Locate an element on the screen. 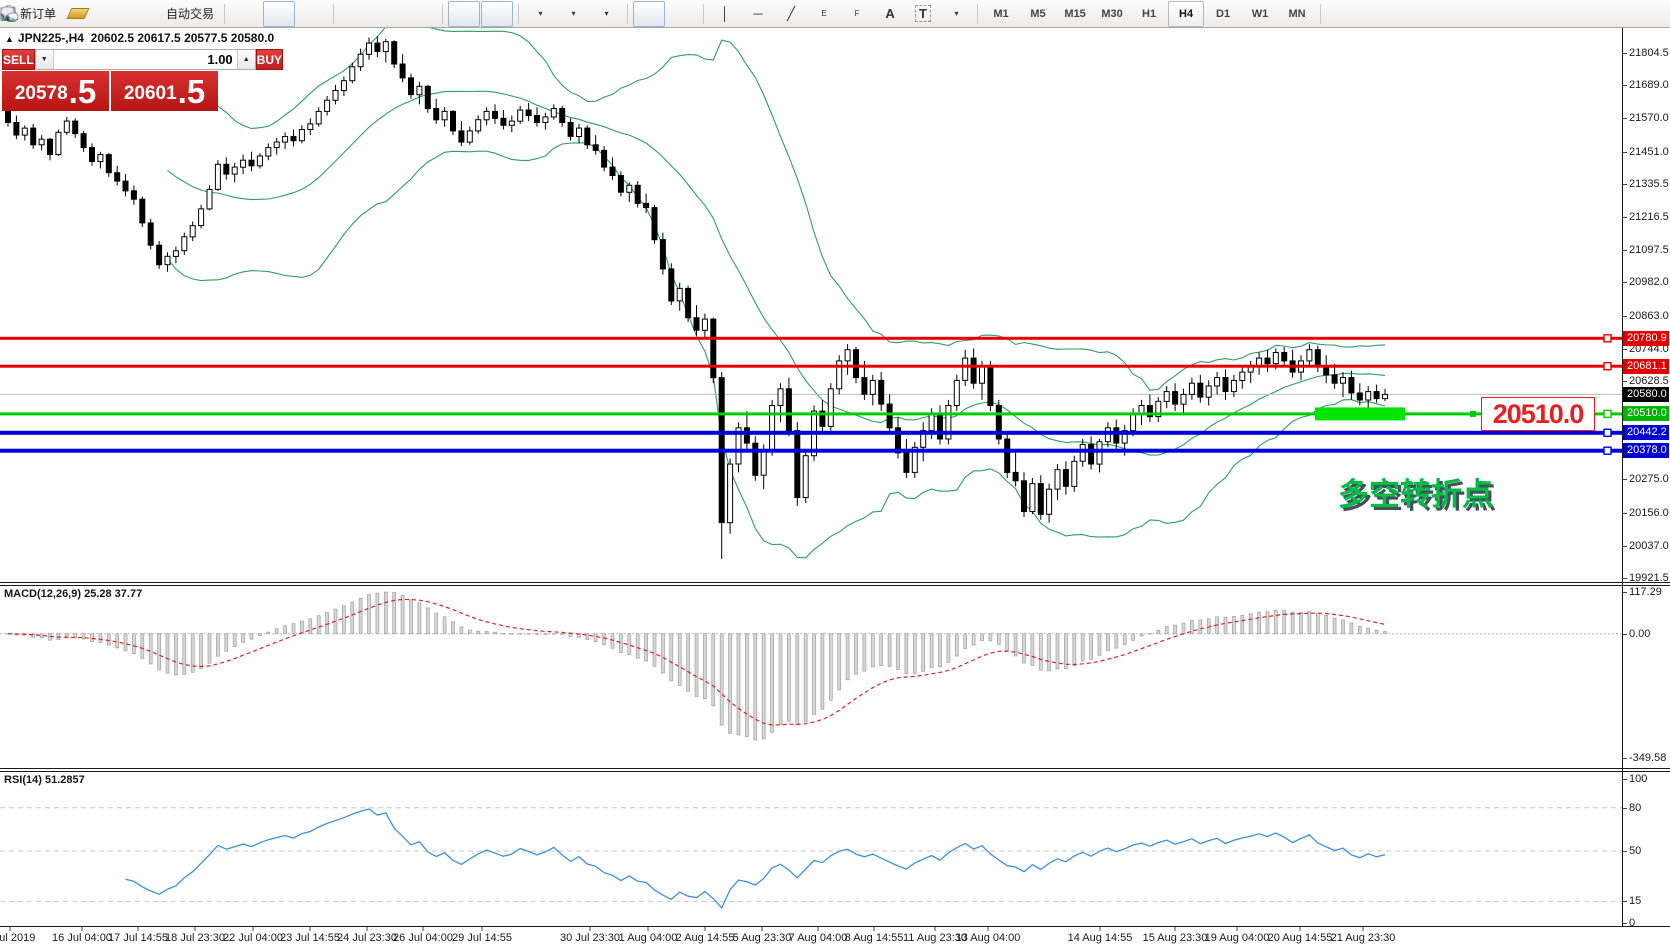  cursor-button is located at coordinates (334, 13).